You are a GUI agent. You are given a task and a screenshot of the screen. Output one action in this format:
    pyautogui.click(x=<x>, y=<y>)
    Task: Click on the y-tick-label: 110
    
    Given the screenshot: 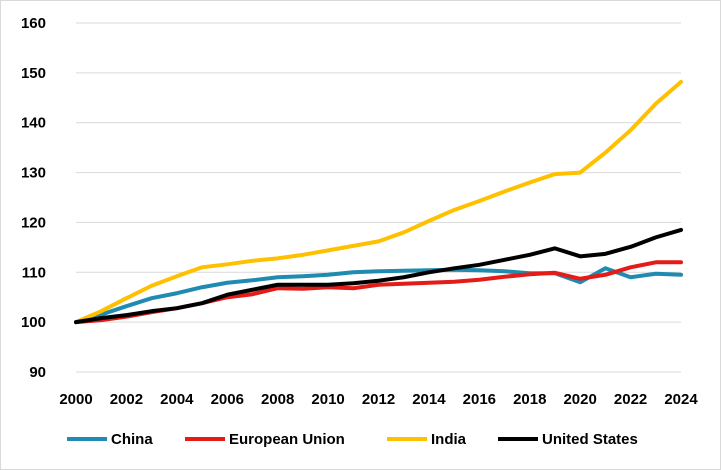 What is the action you would take?
    pyautogui.click(x=34, y=272)
    